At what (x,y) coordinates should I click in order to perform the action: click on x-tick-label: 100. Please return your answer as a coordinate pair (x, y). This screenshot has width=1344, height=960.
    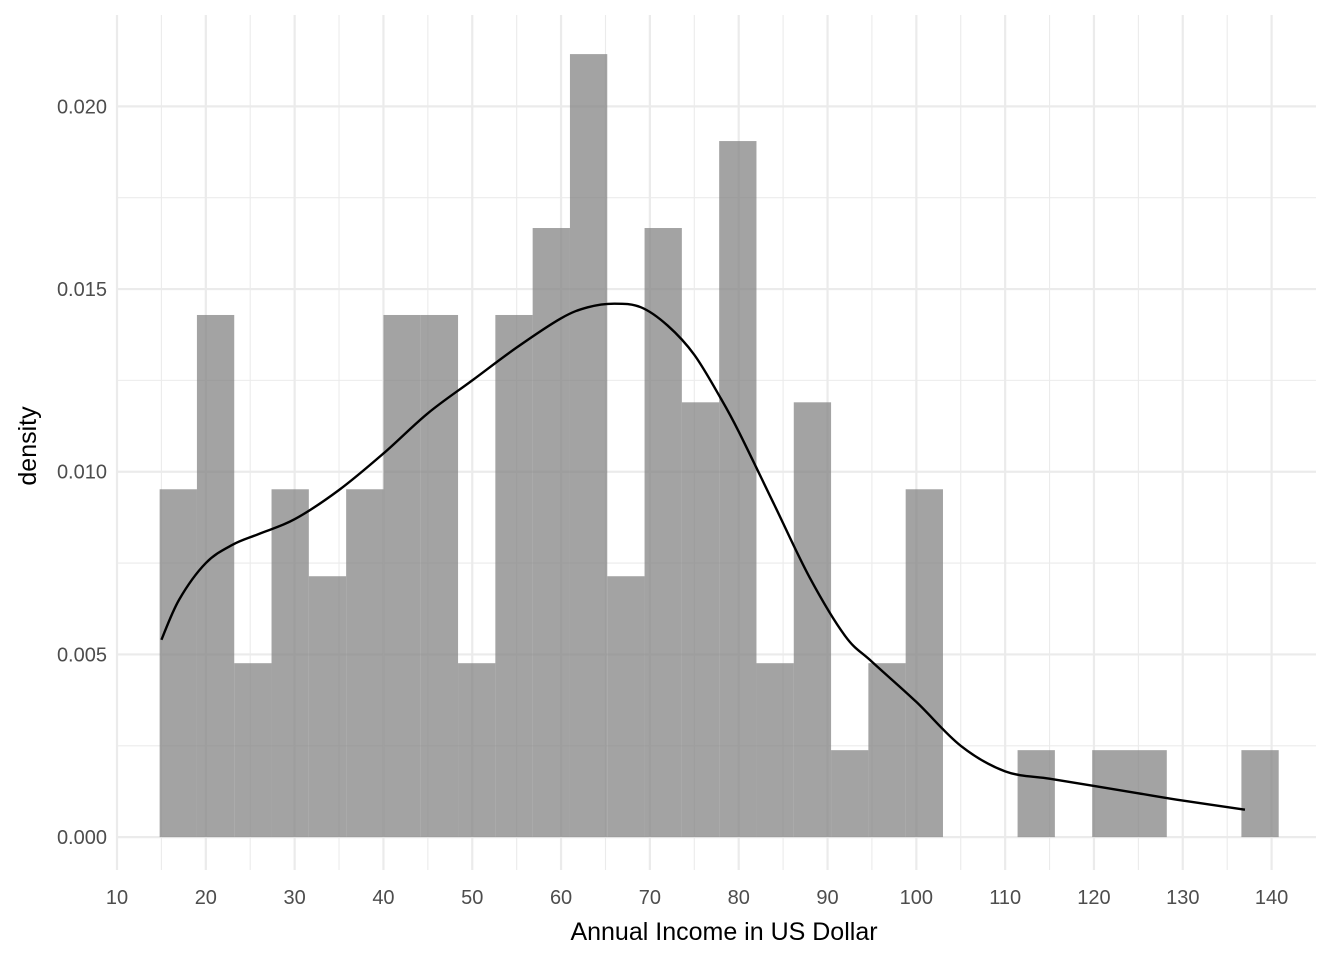
    Looking at the image, I should click on (916, 898).